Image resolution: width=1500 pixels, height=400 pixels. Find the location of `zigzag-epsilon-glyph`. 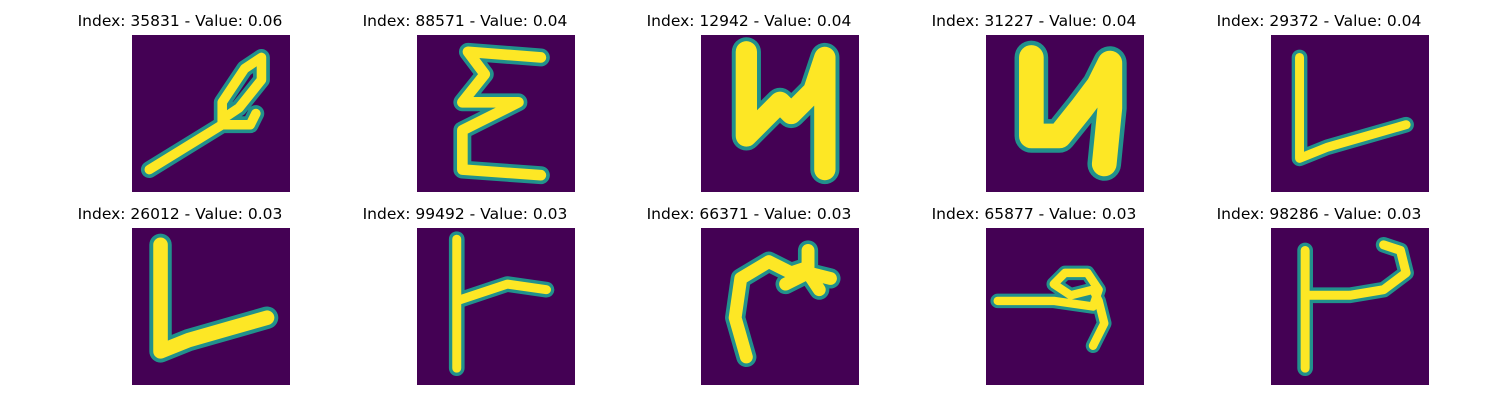

zigzag-epsilon-glyph is located at coordinates (501, 113).